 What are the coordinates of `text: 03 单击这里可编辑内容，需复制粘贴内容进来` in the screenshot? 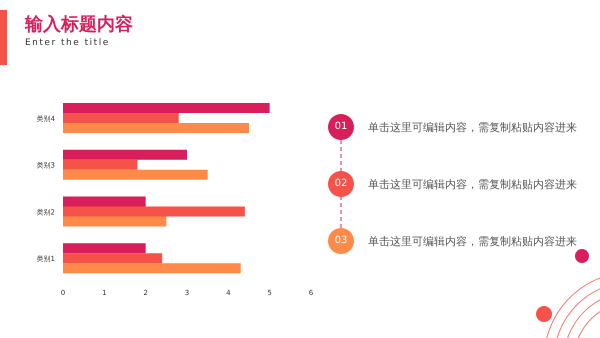 It's located at (455, 241).